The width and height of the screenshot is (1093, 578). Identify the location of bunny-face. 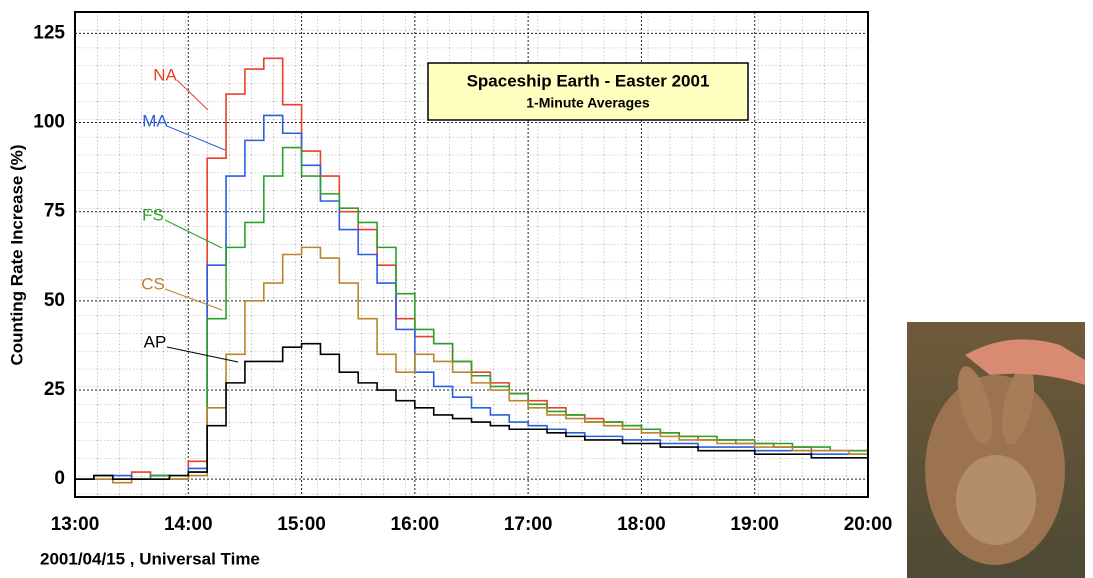
(996, 500).